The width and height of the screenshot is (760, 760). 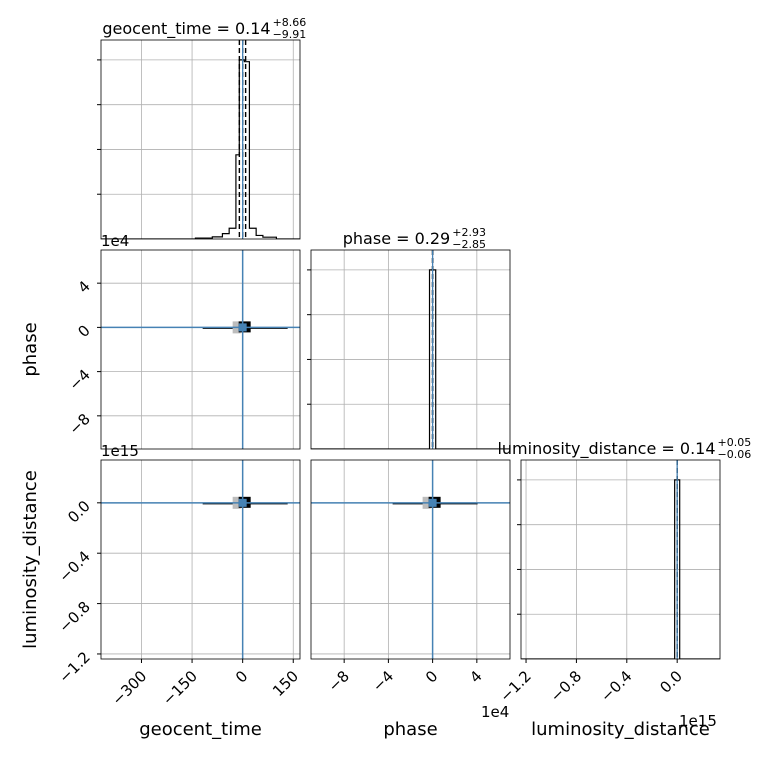 What do you see at coordinates (417, 699) in the screenshot?
I see `x-axis-phase: −8 −4 0 4 1e4 phase` at bounding box center [417, 699].